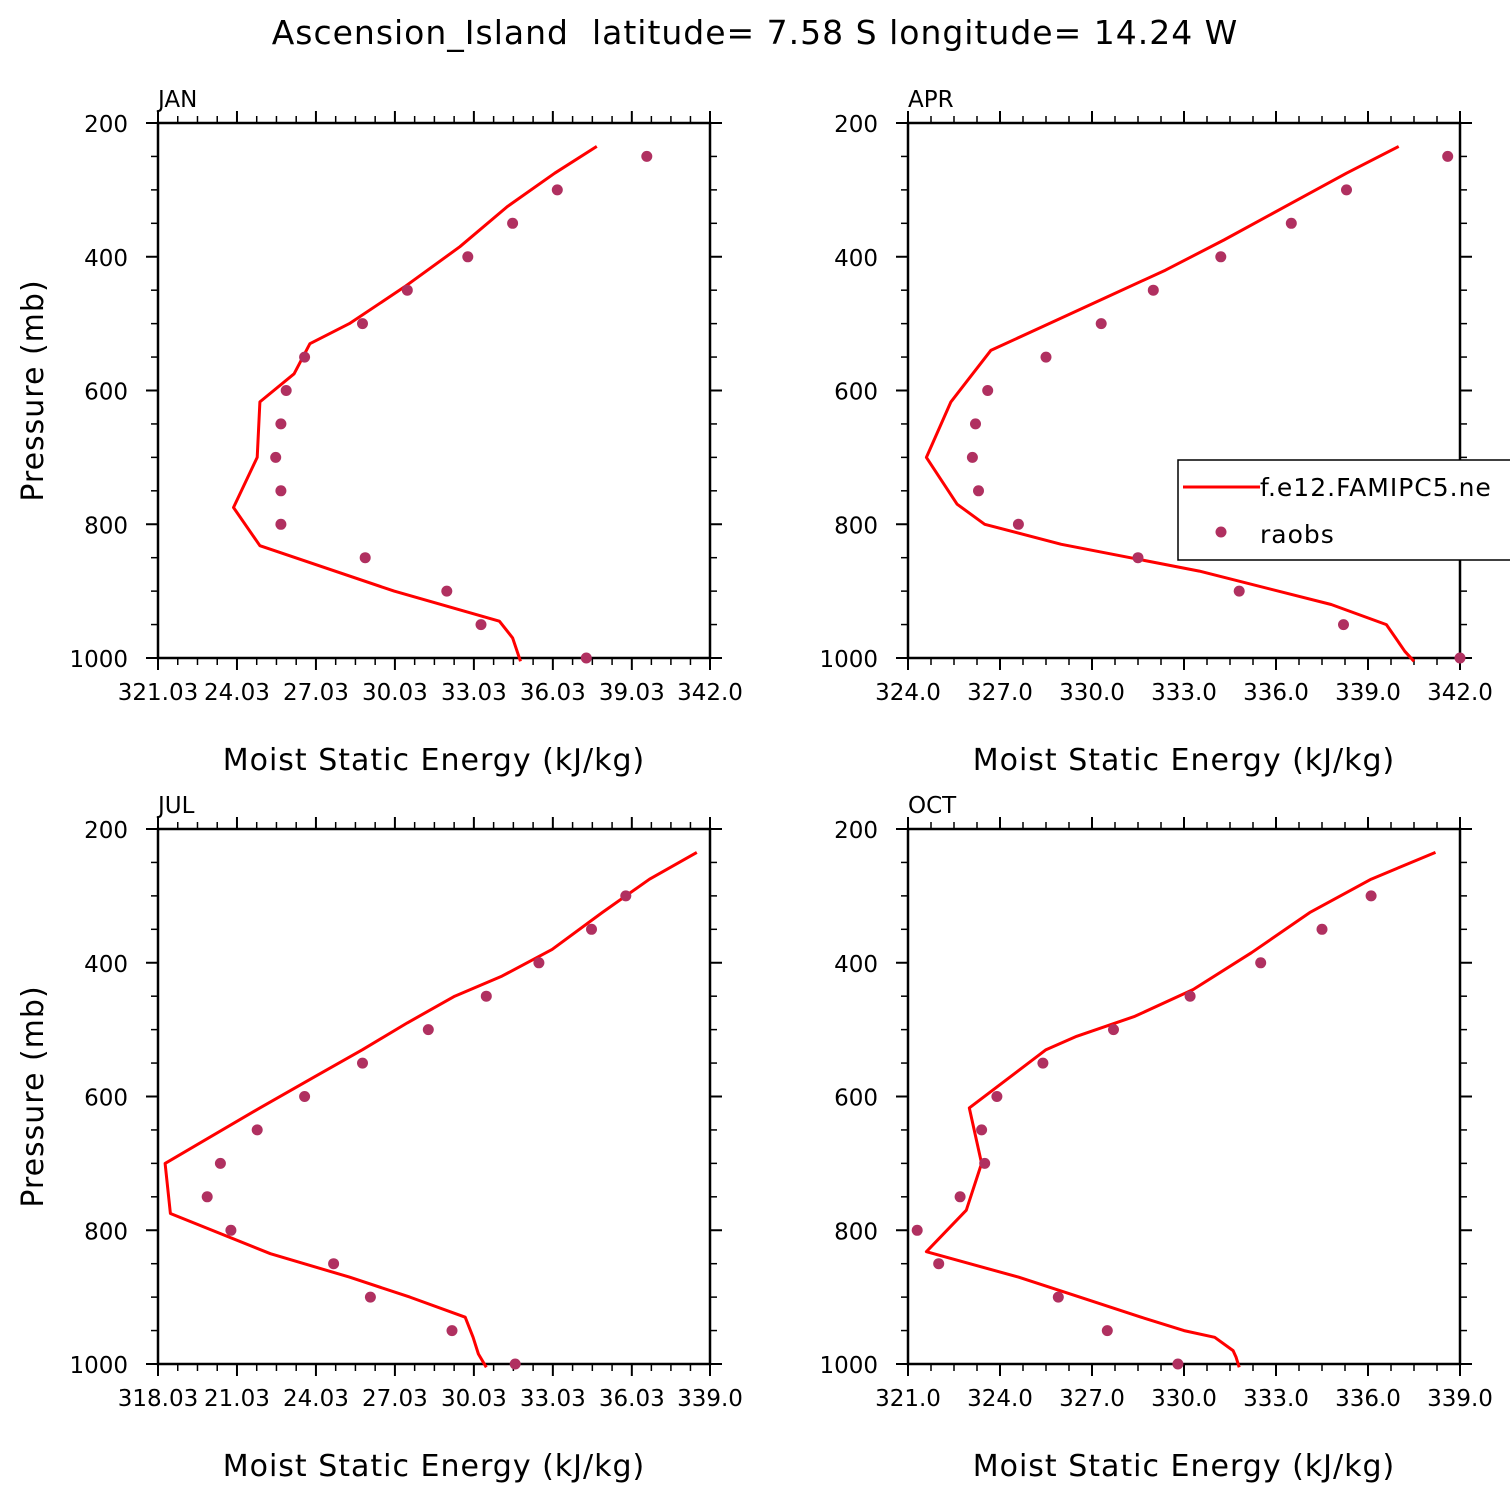 The height and width of the screenshot is (1510, 1510). I want to click on x-tick-label: 21.03, so click(237, 1399).